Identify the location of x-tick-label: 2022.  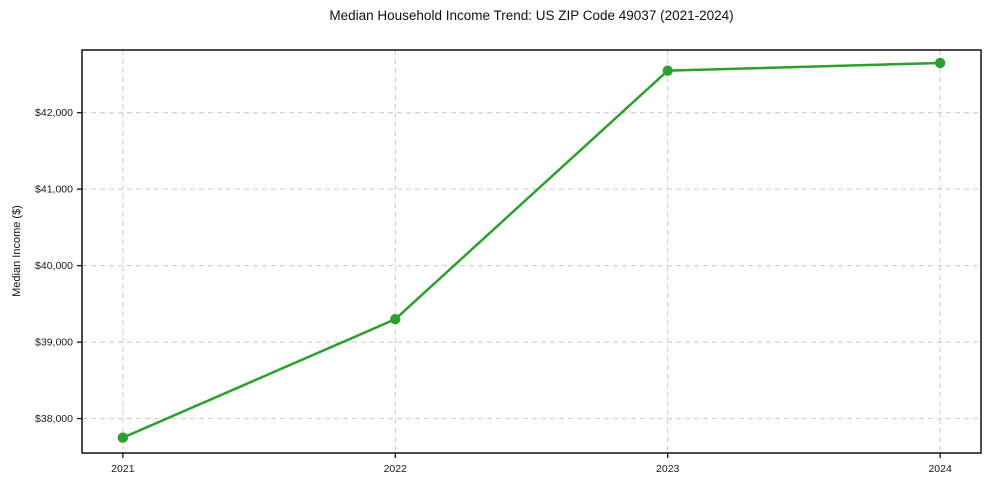
(396, 469).